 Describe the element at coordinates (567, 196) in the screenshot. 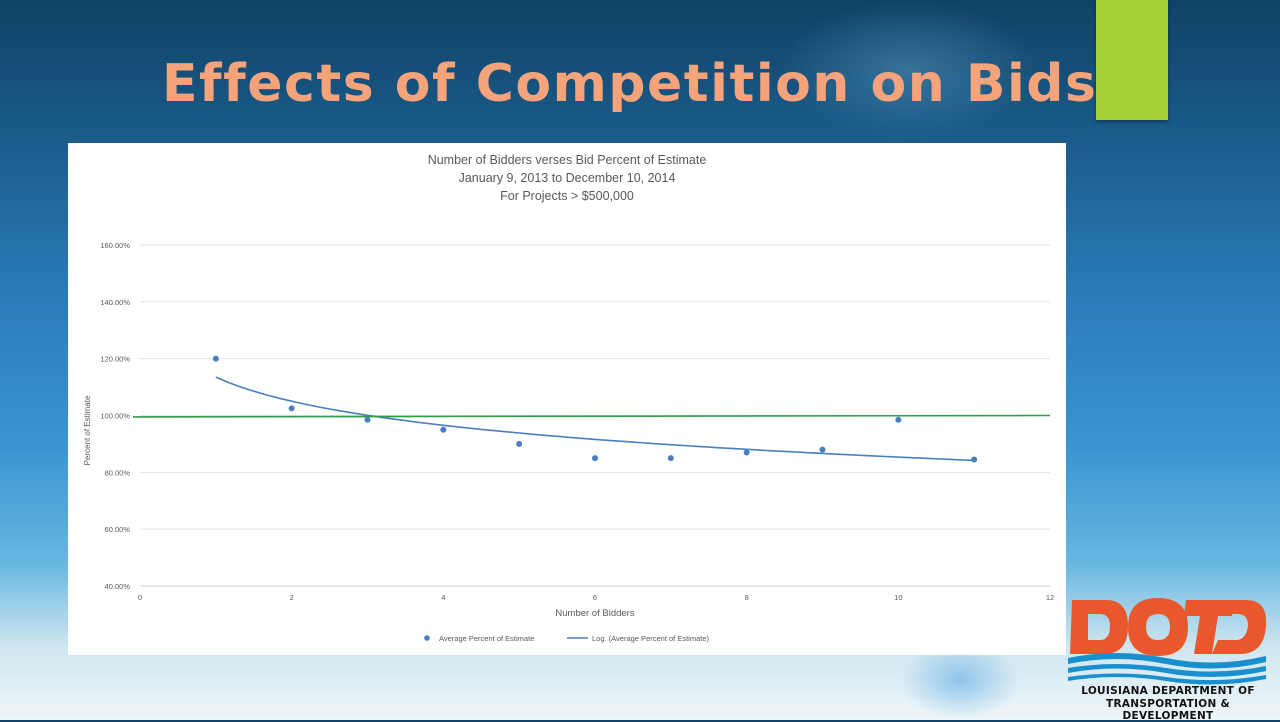

I see `chart-title-line: For Projects > $500,000` at that location.